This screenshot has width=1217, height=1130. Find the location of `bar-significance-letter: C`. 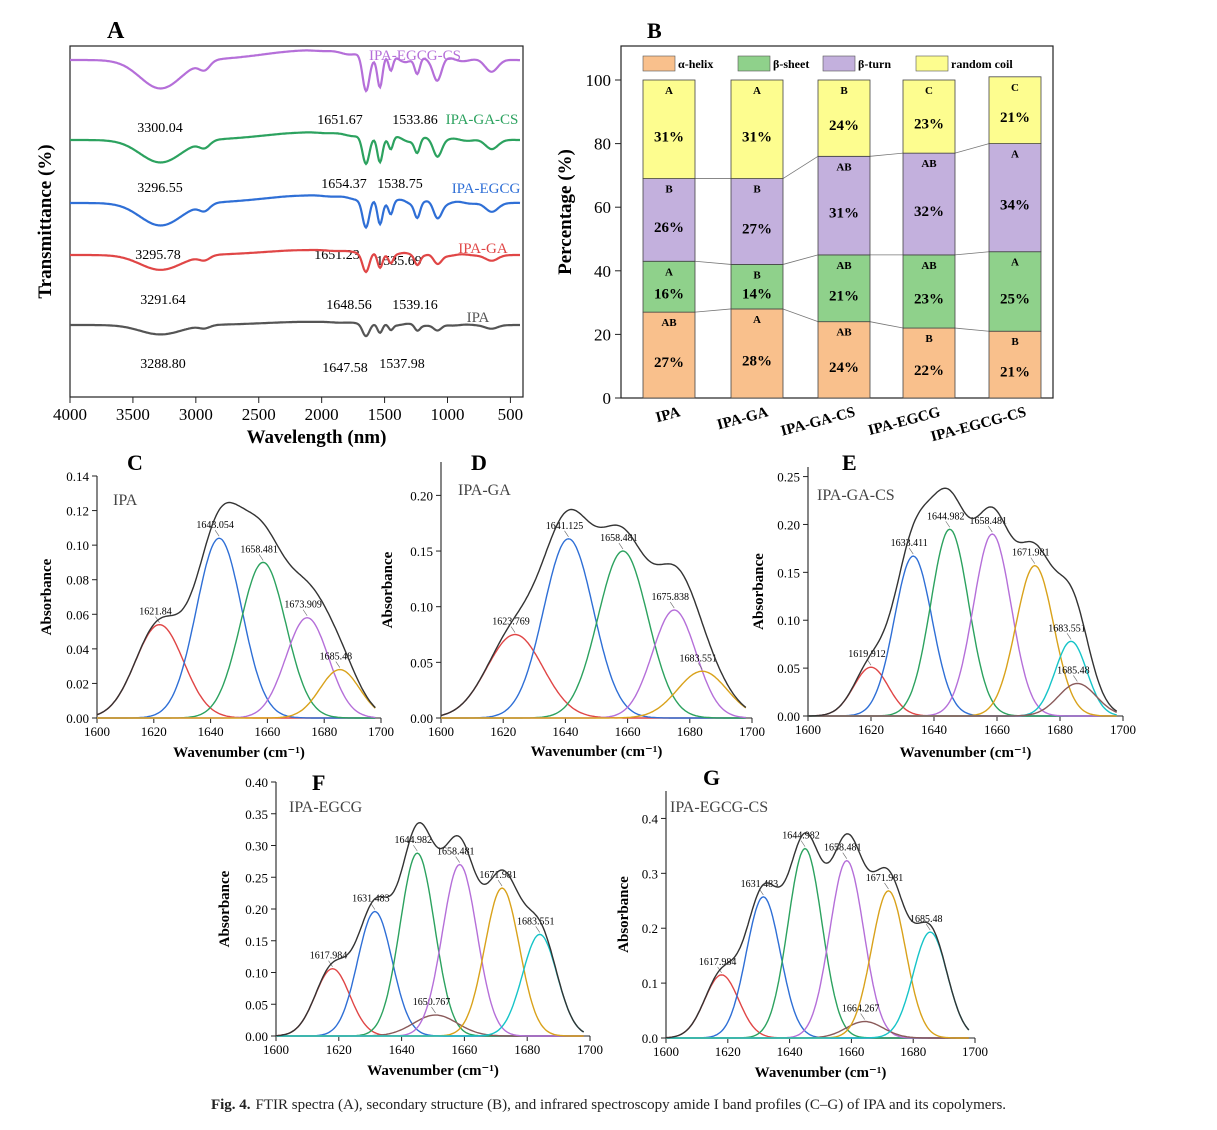

bar-significance-letter: C is located at coordinates (929, 91).